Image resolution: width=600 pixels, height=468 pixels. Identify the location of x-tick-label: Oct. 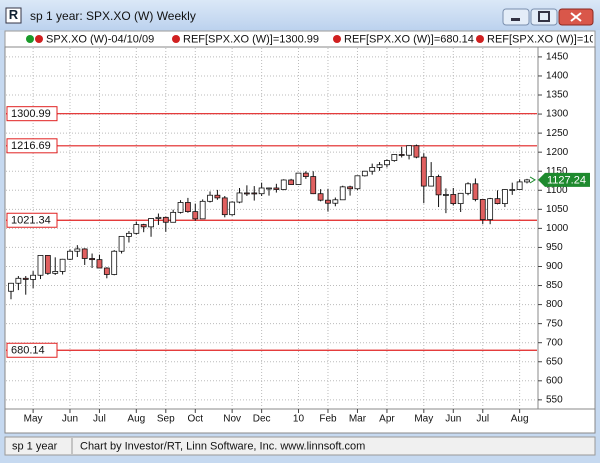
(196, 419).